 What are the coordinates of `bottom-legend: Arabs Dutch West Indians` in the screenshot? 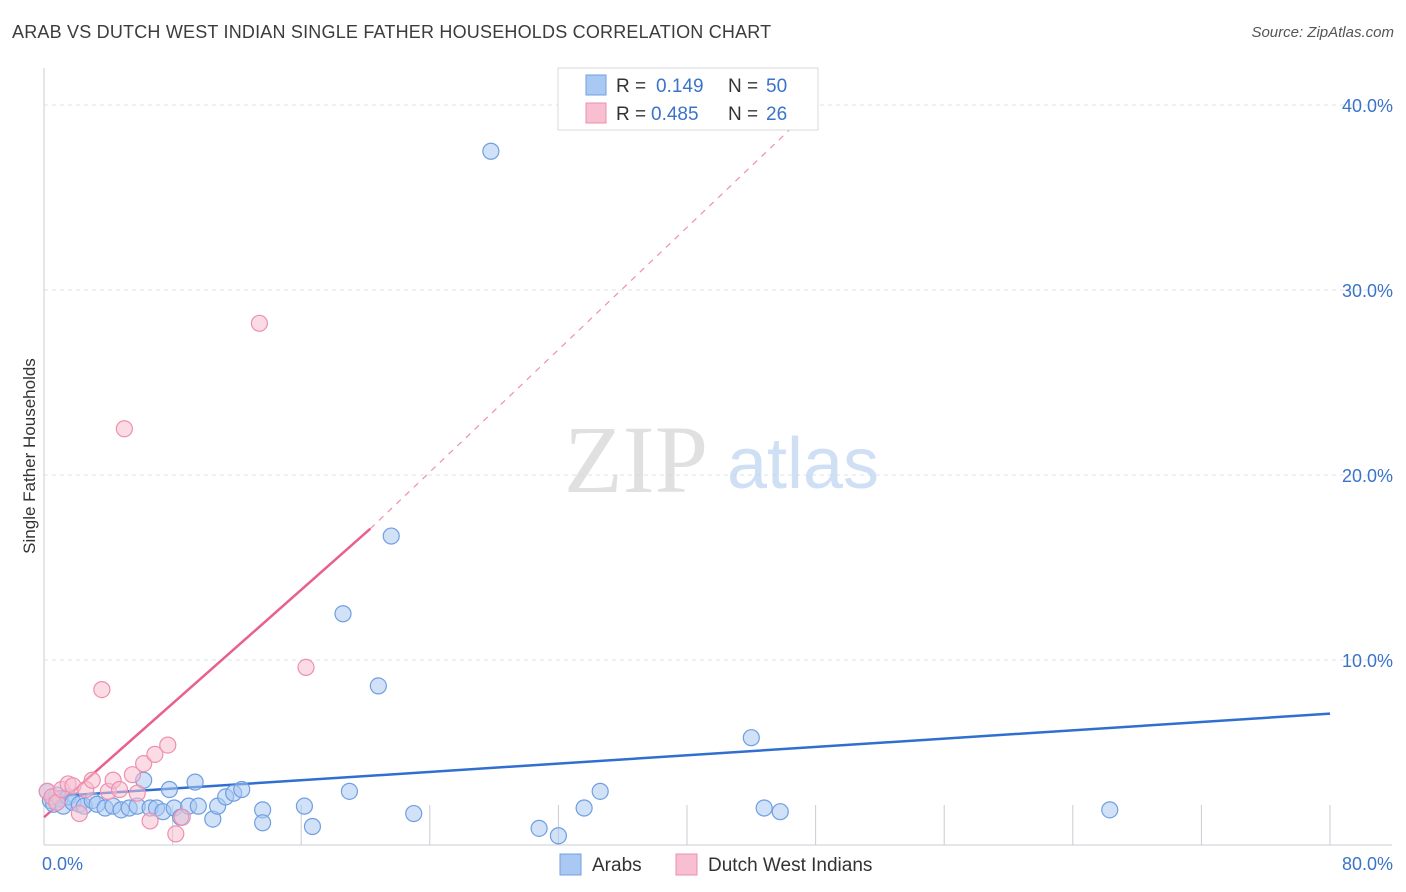 It's located at (715, 864).